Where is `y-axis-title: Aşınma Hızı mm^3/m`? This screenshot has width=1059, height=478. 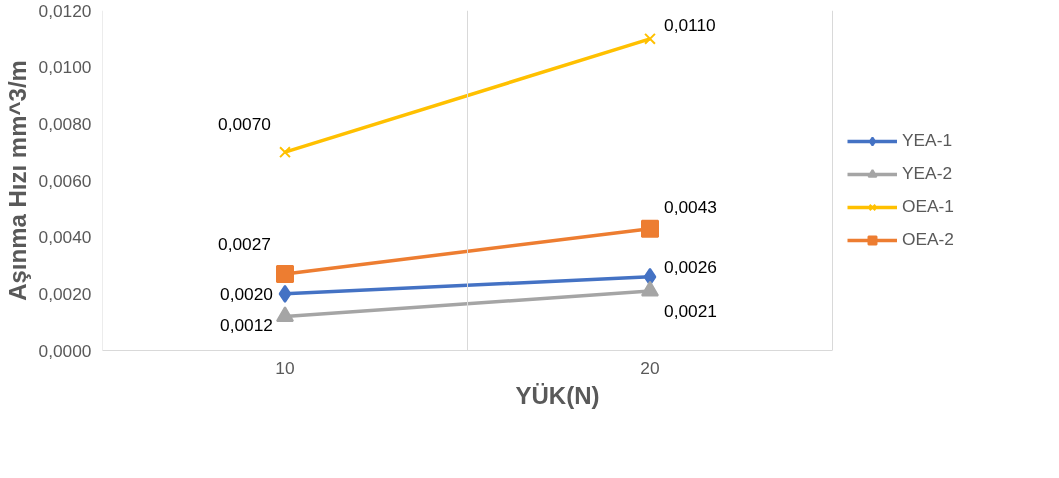
y-axis-title: Aşınma Hızı mm^3/m is located at coordinates (17, 180).